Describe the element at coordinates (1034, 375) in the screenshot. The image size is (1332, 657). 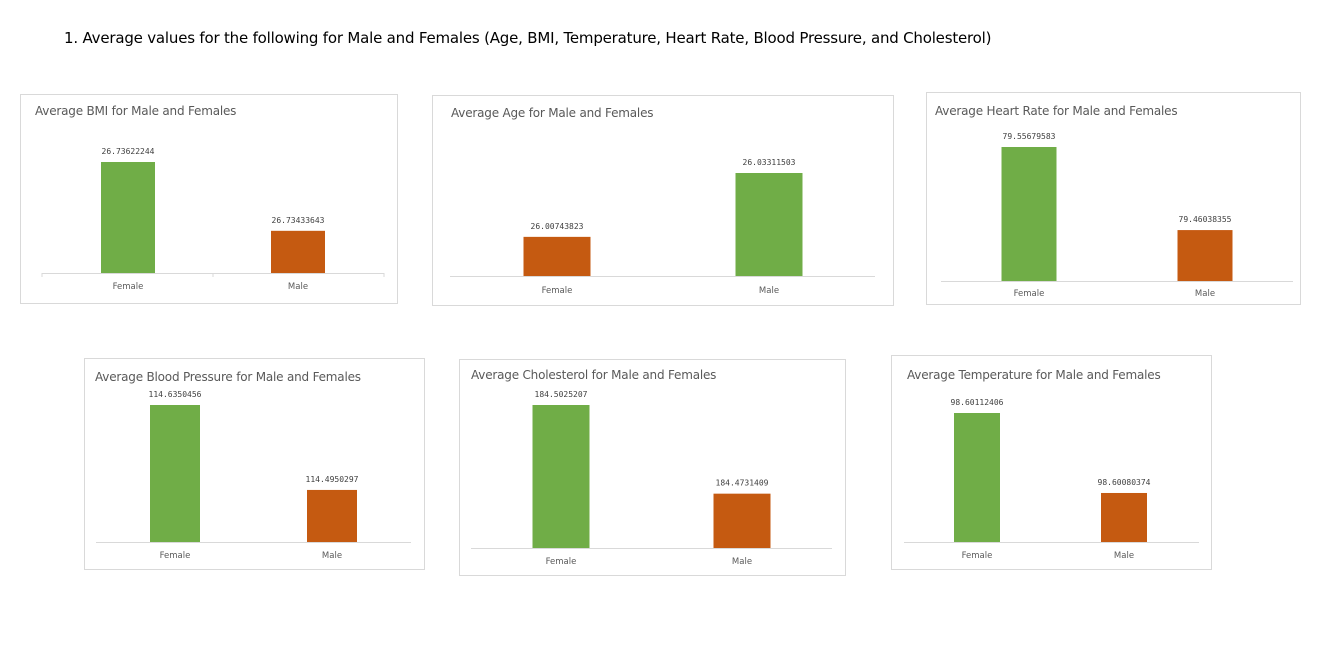
I see `chart-title: Average Temperature for Male and Females` at that location.